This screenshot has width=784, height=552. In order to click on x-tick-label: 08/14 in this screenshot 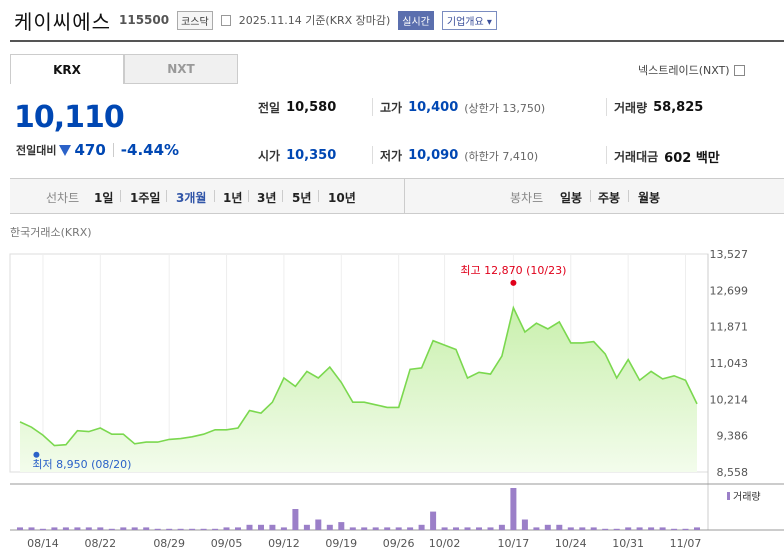, I will do `click(43, 543)`.